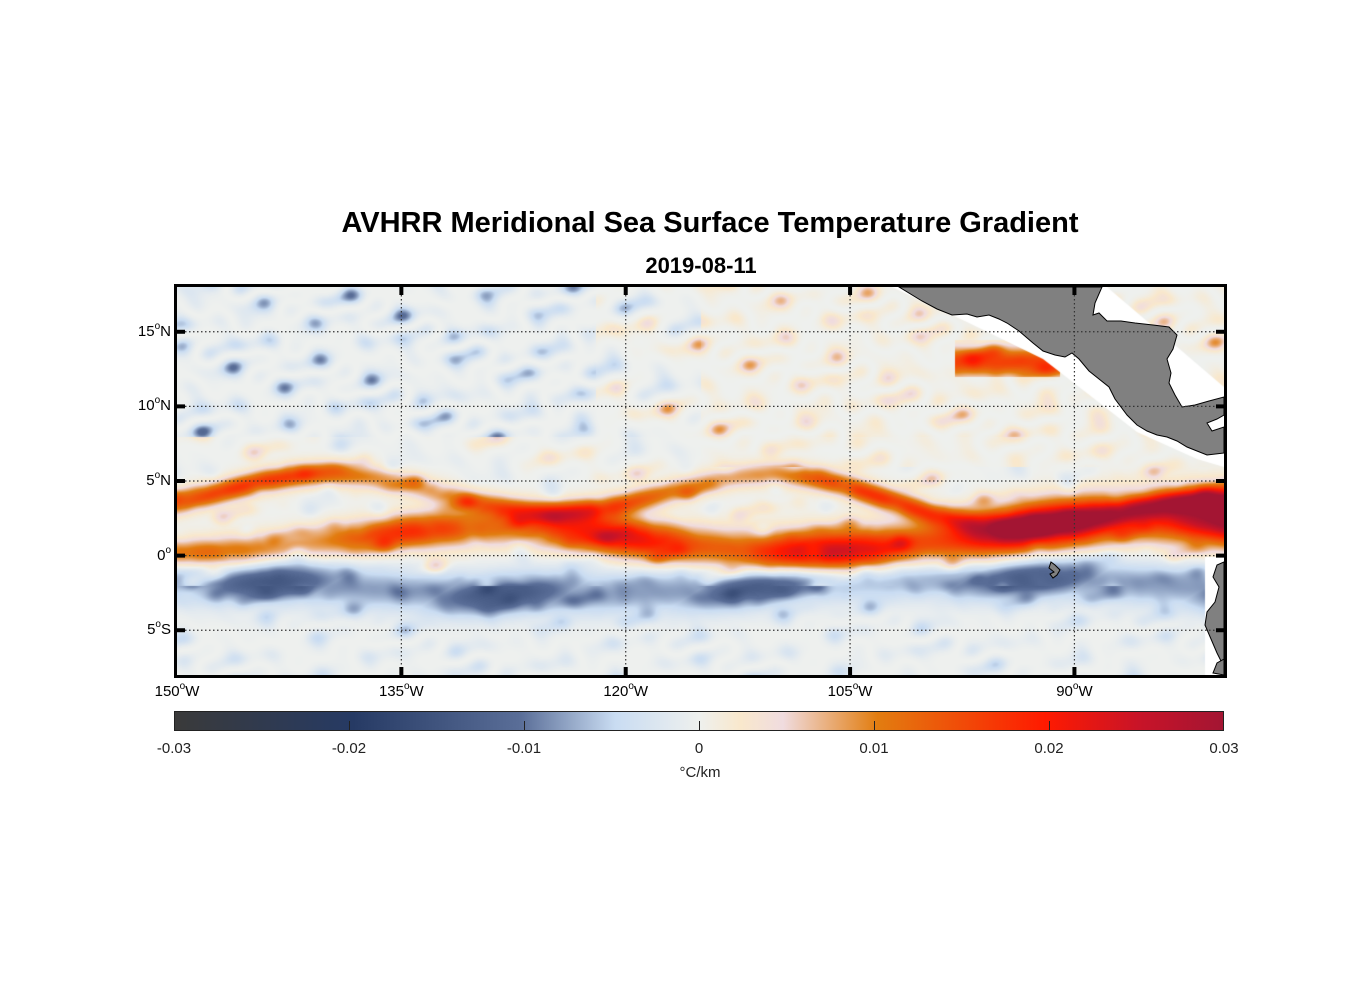 The width and height of the screenshot is (1356, 1000). What do you see at coordinates (177, 691) in the screenshot?
I see `lon-tick-label: 150oW` at bounding box center [177, 691].